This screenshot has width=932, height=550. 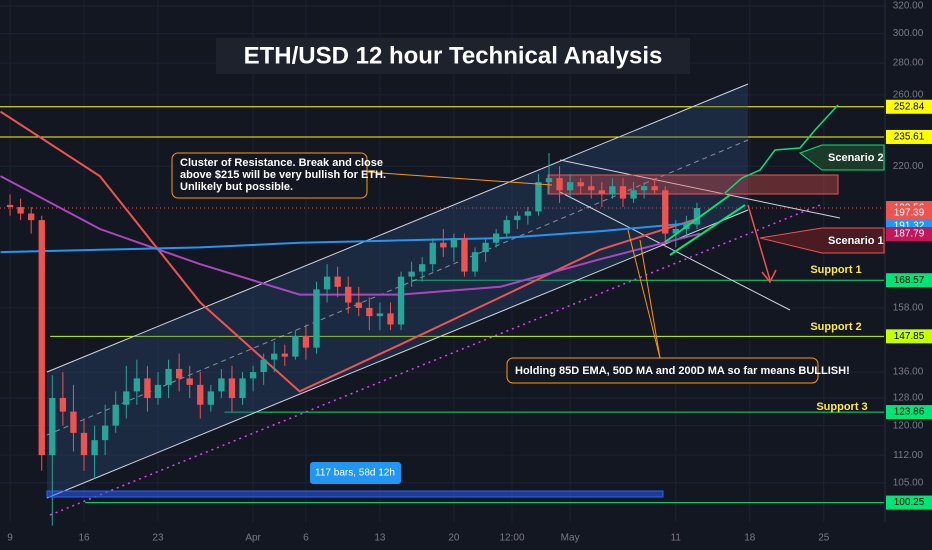 I want to click on x-tick-label: 18, so click(x=750, y=538).